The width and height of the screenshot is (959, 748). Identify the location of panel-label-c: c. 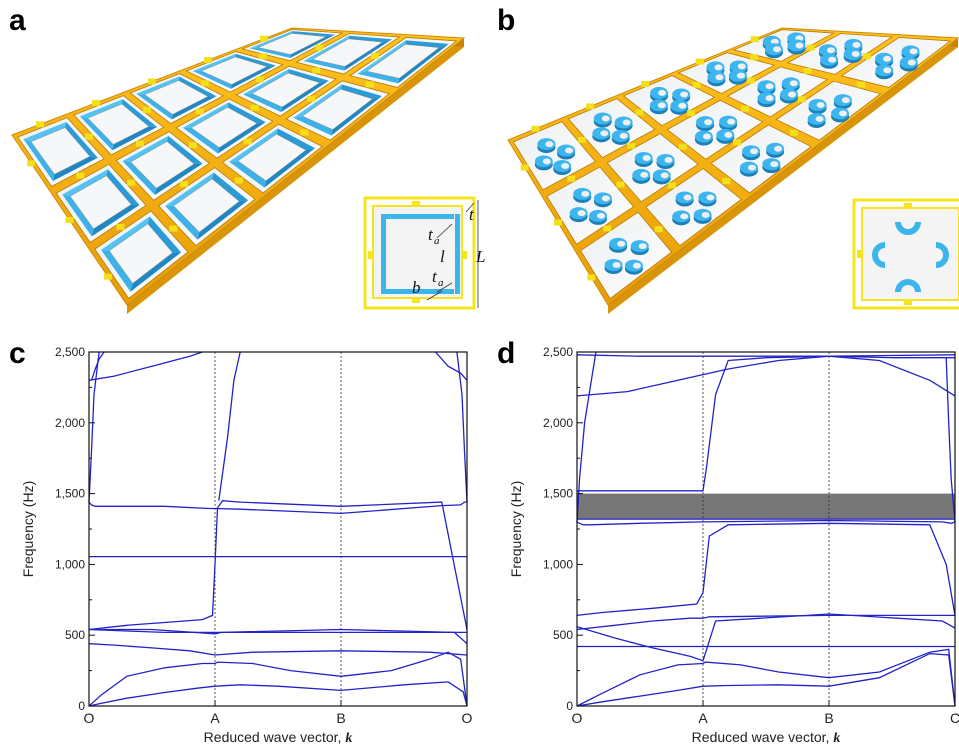
(17, 353).